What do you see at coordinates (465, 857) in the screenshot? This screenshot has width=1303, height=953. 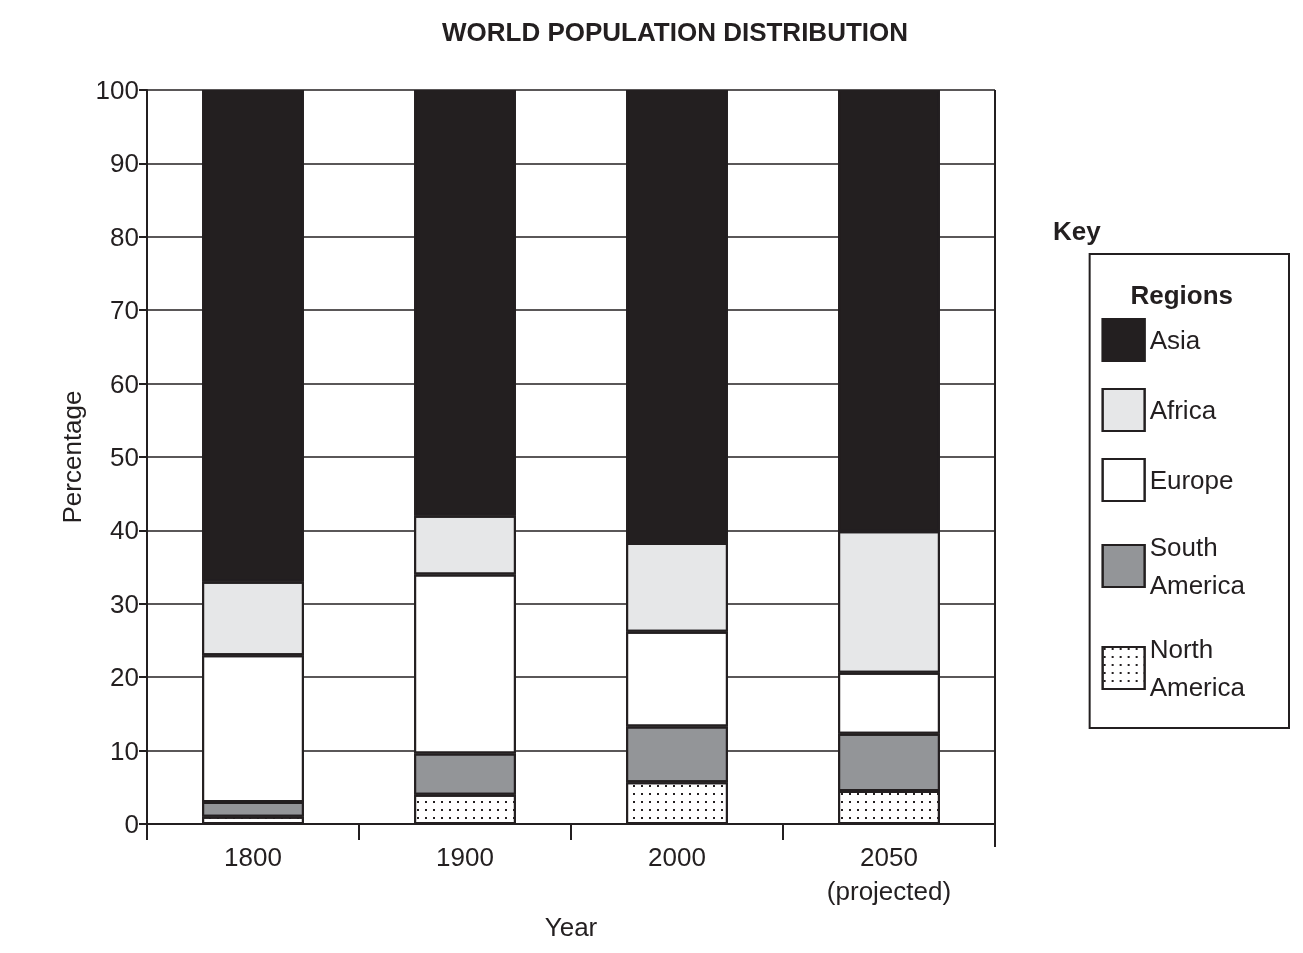 I see `x-tick-label: 1900` at bounding box center [465, 857].